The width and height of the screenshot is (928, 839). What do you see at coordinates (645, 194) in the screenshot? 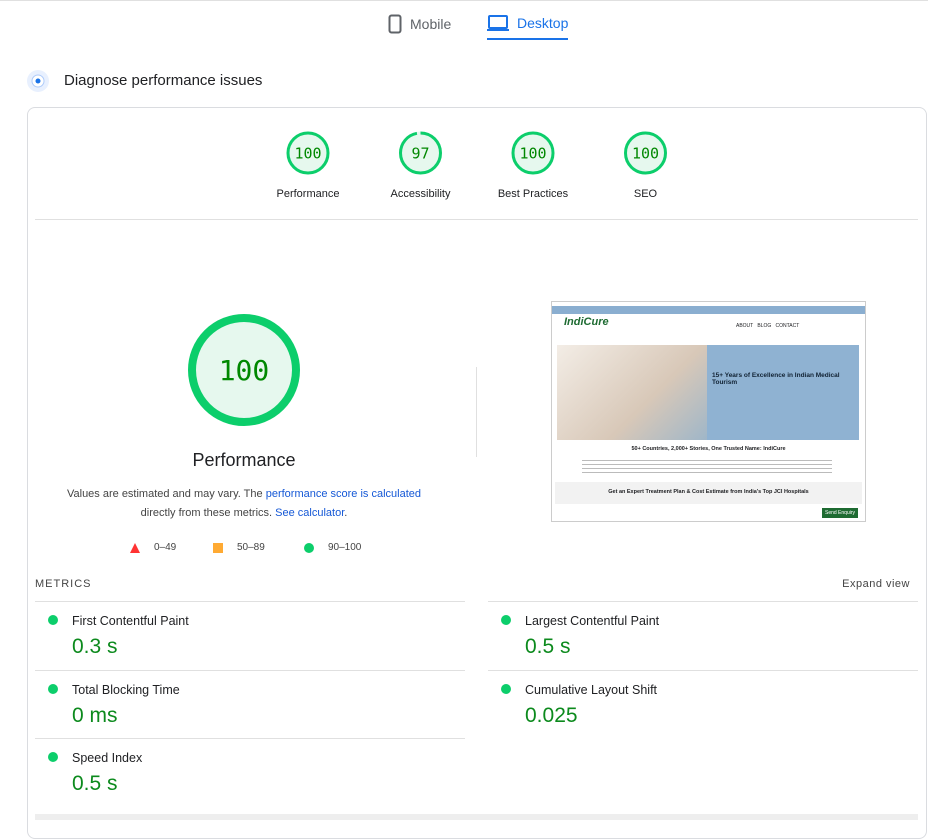
I see `gauge-label: SEO` at bounding box center [645, 194].